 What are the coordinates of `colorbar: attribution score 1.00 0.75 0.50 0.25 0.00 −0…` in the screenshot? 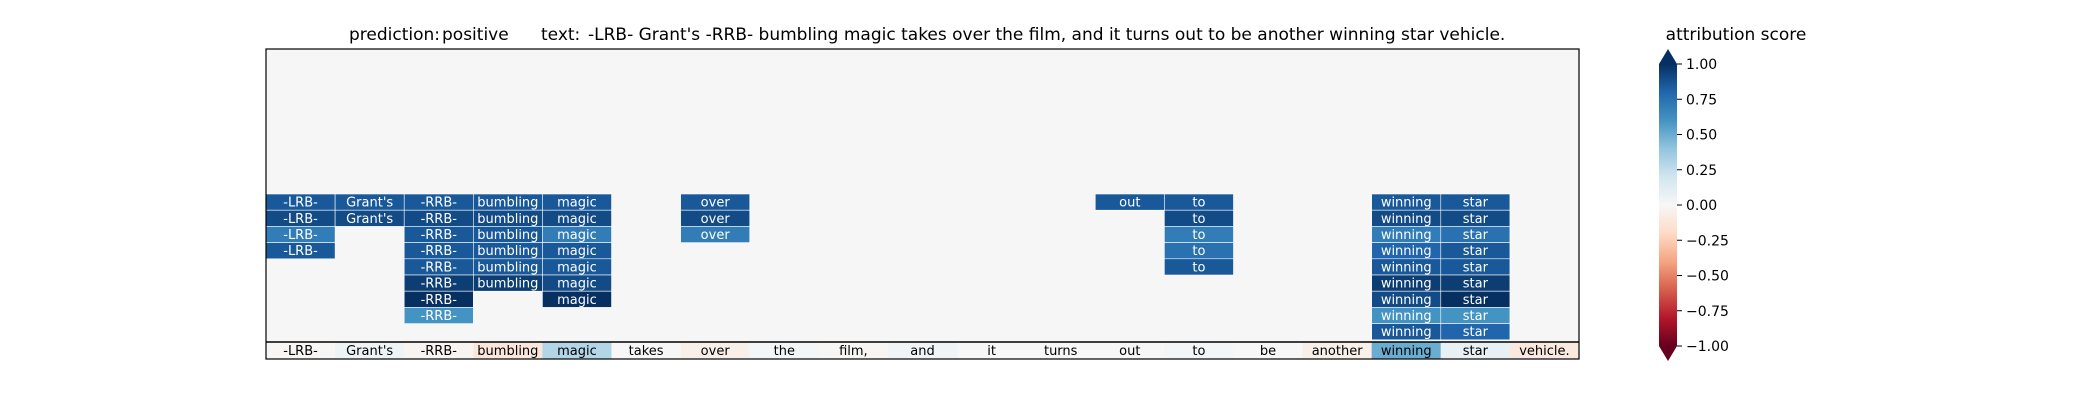 It's located at (1732, 193).